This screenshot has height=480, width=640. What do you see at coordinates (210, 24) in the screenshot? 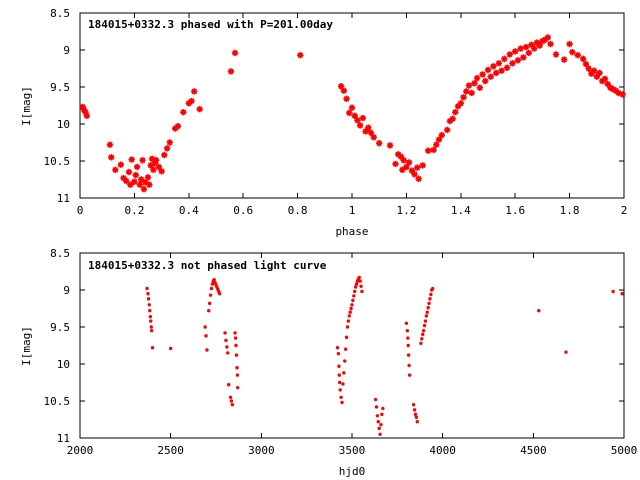
I see `phased-chart-title: 184015+0332.3 phased with P=201.00day` at bounding box center [210, 24].